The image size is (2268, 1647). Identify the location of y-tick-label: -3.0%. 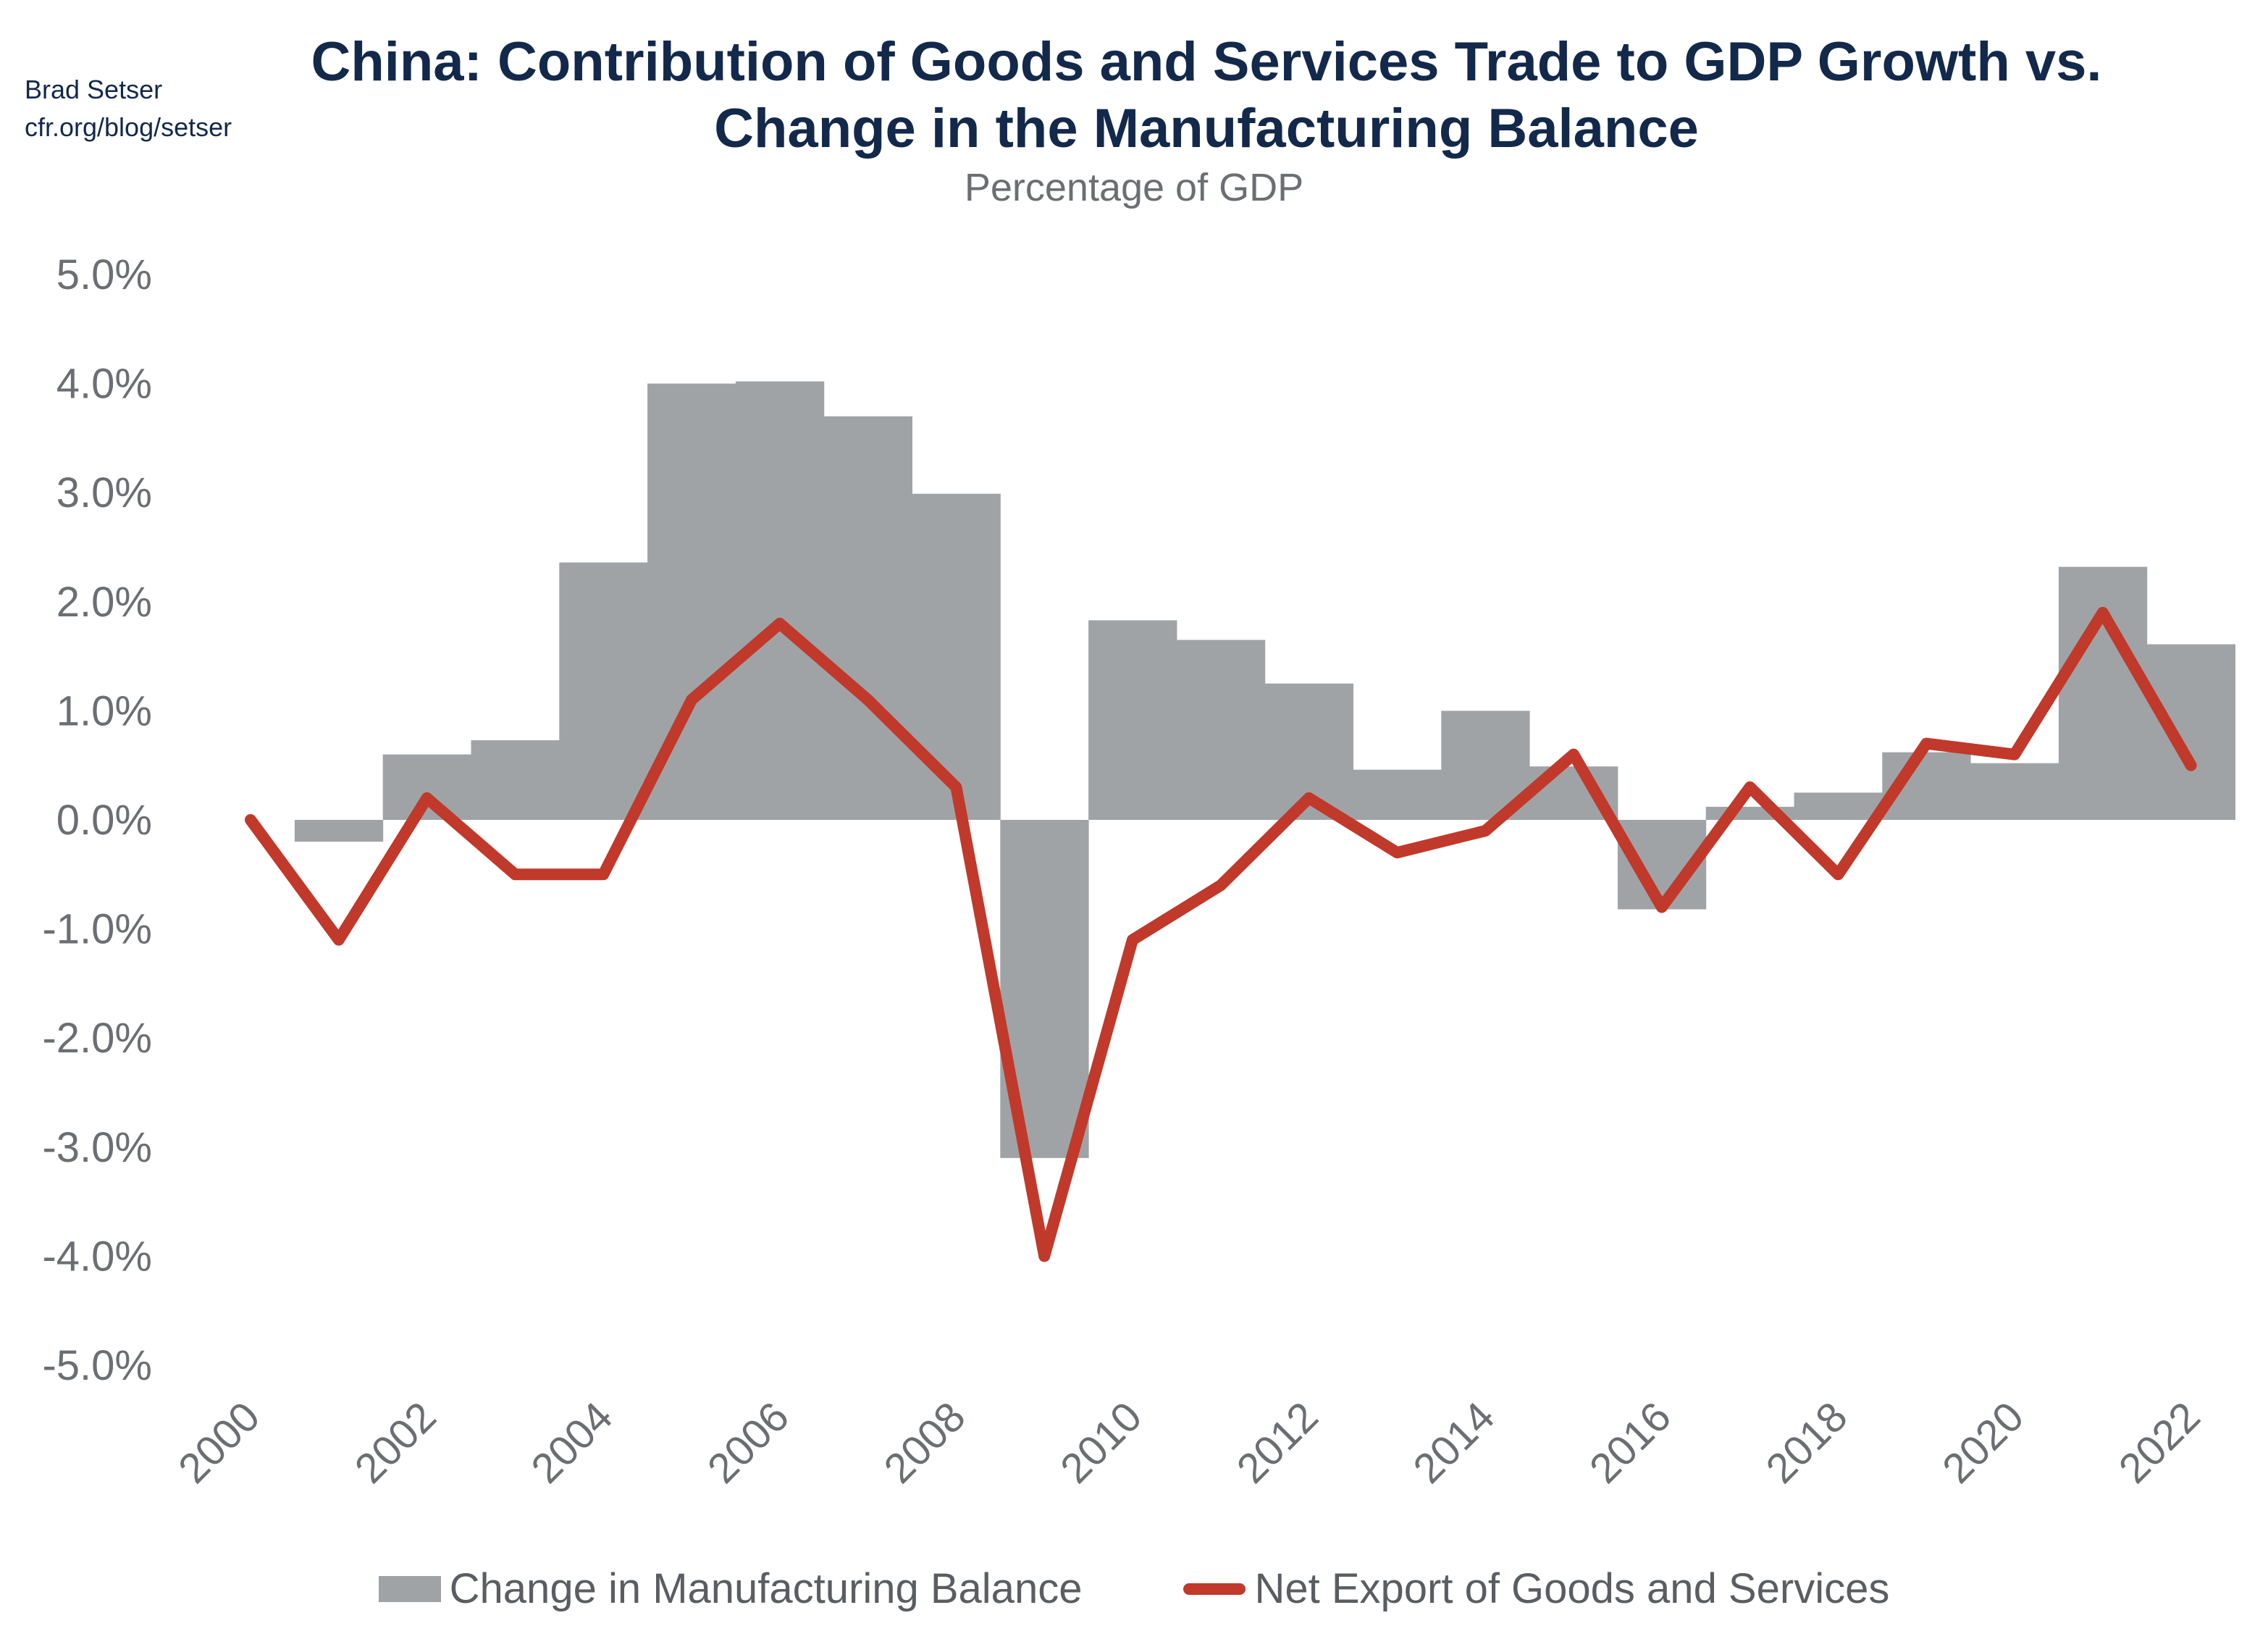
(97, 1147).